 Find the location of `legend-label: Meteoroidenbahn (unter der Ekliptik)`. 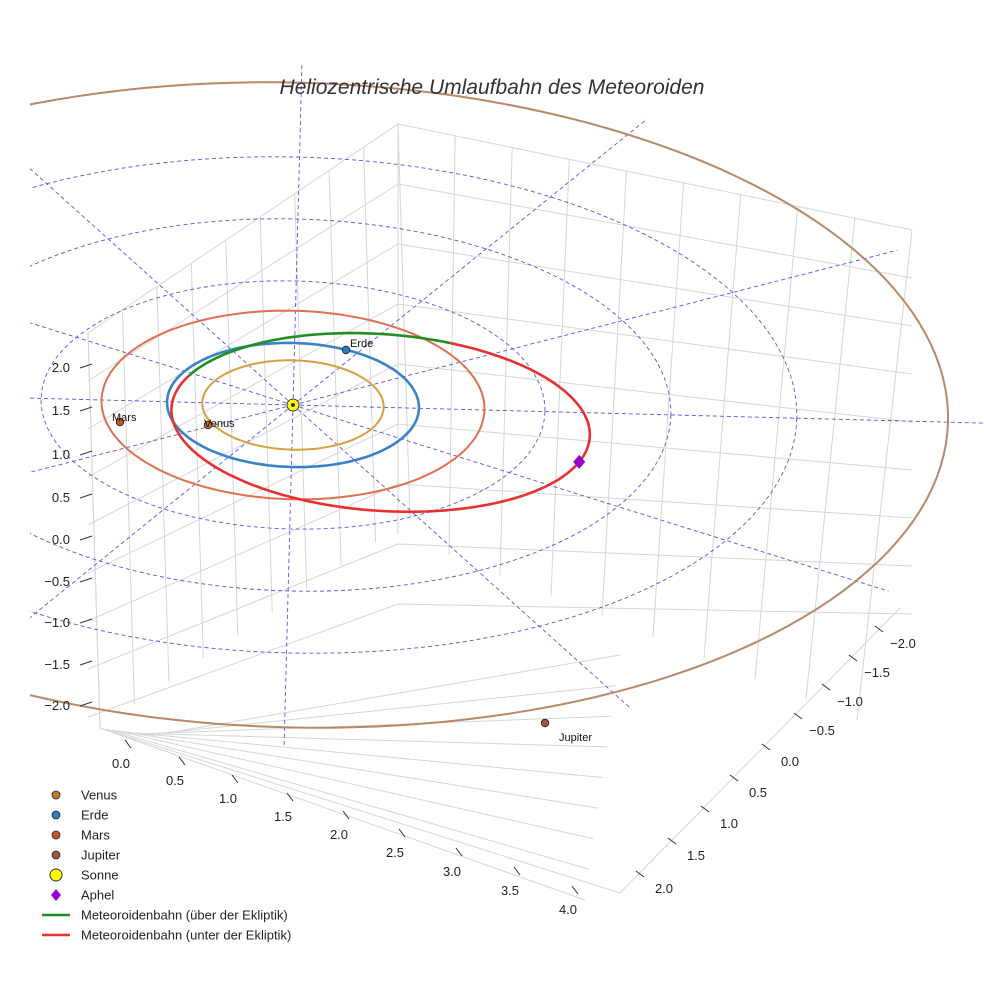

legend-label: Meteoroidenbahn (unter der Ekliptik) is located at coordinates (186, 935).